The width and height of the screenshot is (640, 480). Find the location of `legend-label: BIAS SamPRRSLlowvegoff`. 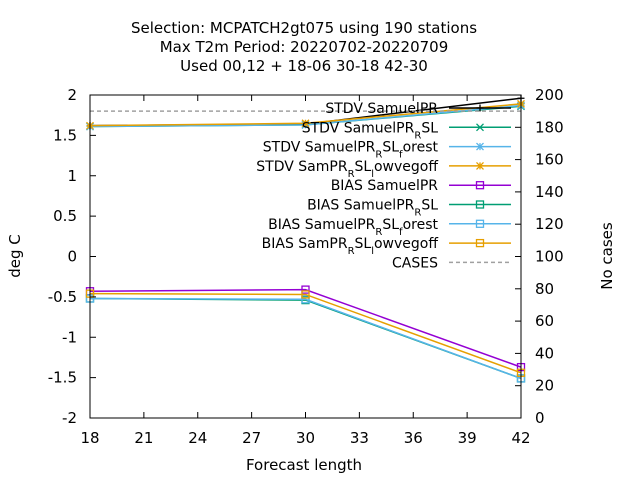

legend-label: BIAS SamPRRSLlowvegoff is located at coordinates (350, 246).